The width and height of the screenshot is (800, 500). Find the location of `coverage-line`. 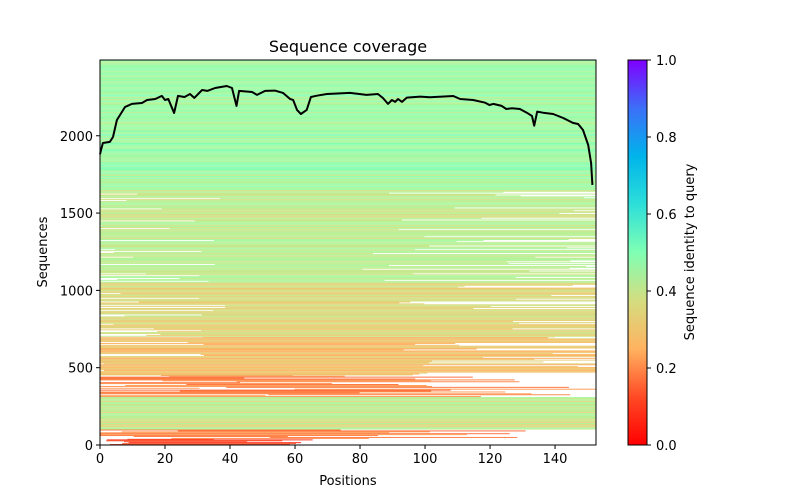

coverage-line is located at coordinates (346, 135).